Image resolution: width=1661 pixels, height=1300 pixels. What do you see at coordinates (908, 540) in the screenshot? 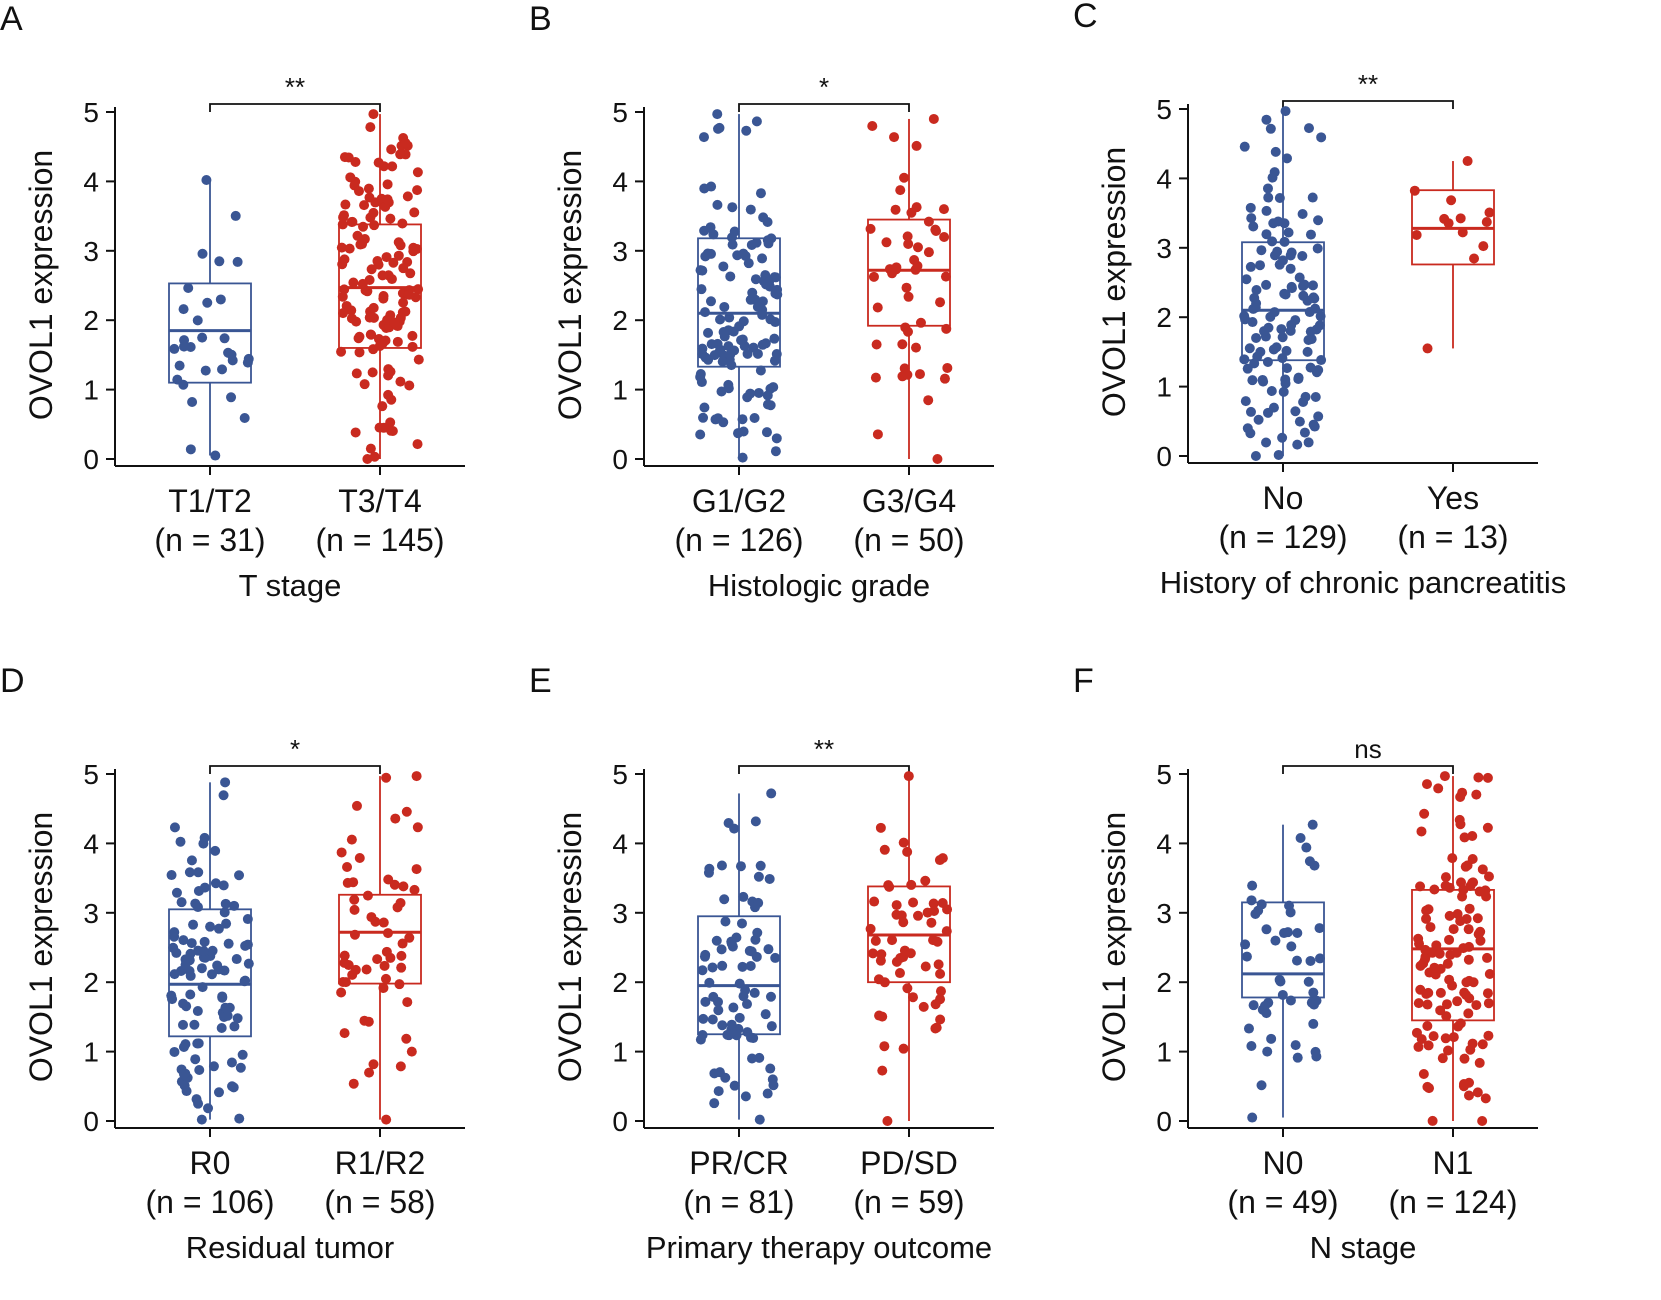
I see `sample-size-label: (n = 50)` at bounding box center [908, 540].